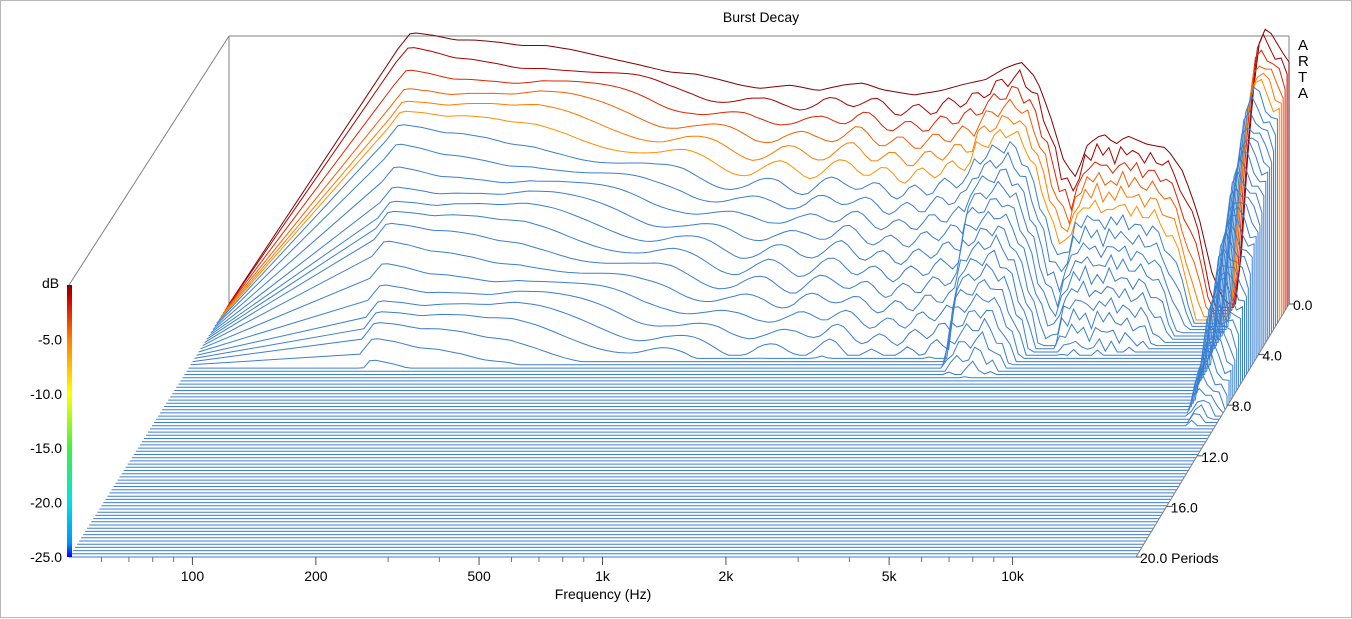 This screenshot has height=619, width=1352. Describe the element at coordinates (51, 420) in the screenshot. I see `colorbar: dB -5.0 -10.0 -15.0 -20.0 -25.0` at that location.